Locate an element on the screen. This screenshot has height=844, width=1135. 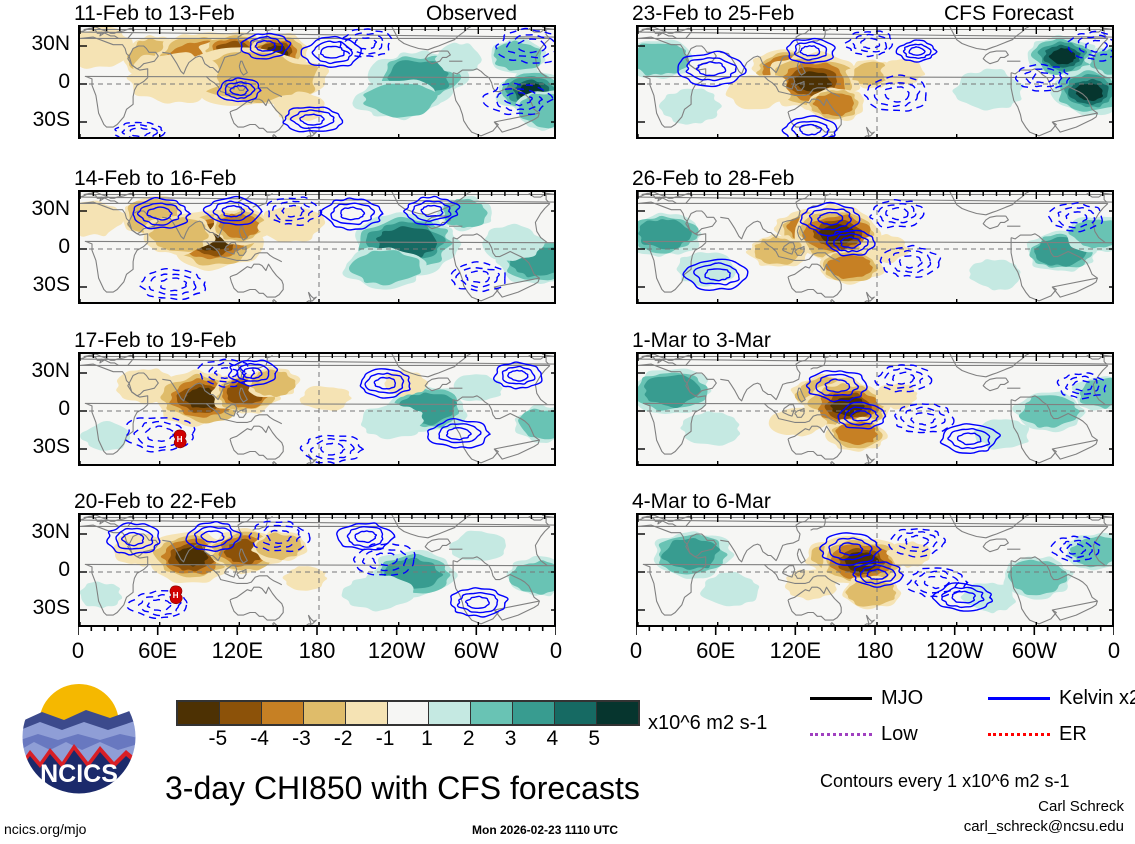
colorbar is located at coordinates (408, 713).